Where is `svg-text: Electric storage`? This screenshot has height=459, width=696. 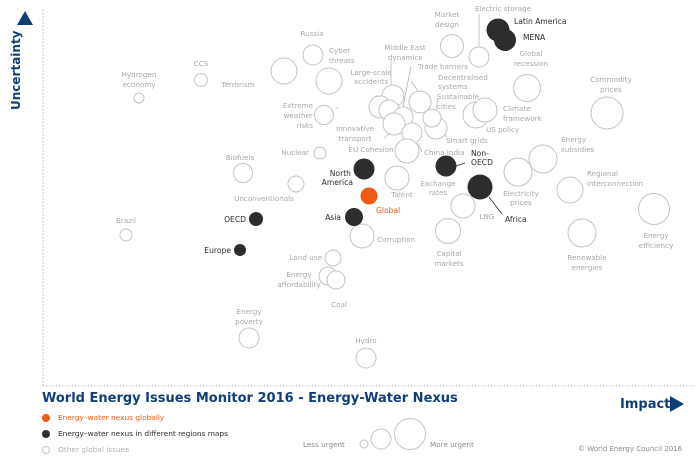 svg-text: Electric storage is located at coordinates (503, 8).